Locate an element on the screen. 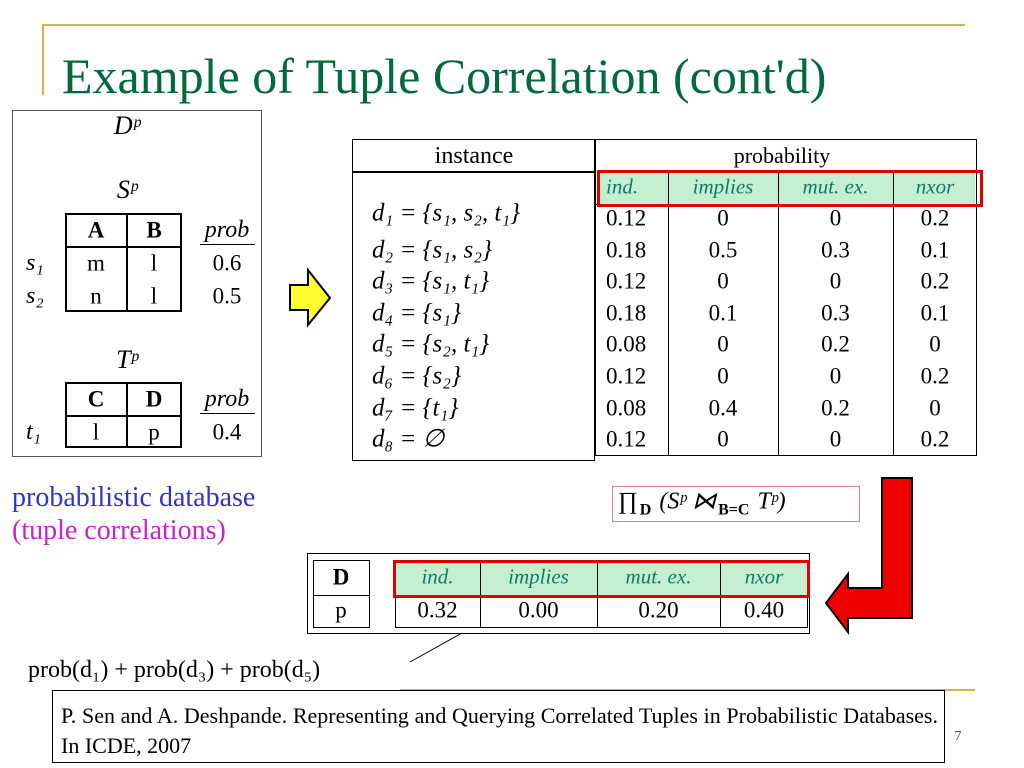 This screenshot has width=1024, height=768. result-header: implies is located at coordinates (538, 576).